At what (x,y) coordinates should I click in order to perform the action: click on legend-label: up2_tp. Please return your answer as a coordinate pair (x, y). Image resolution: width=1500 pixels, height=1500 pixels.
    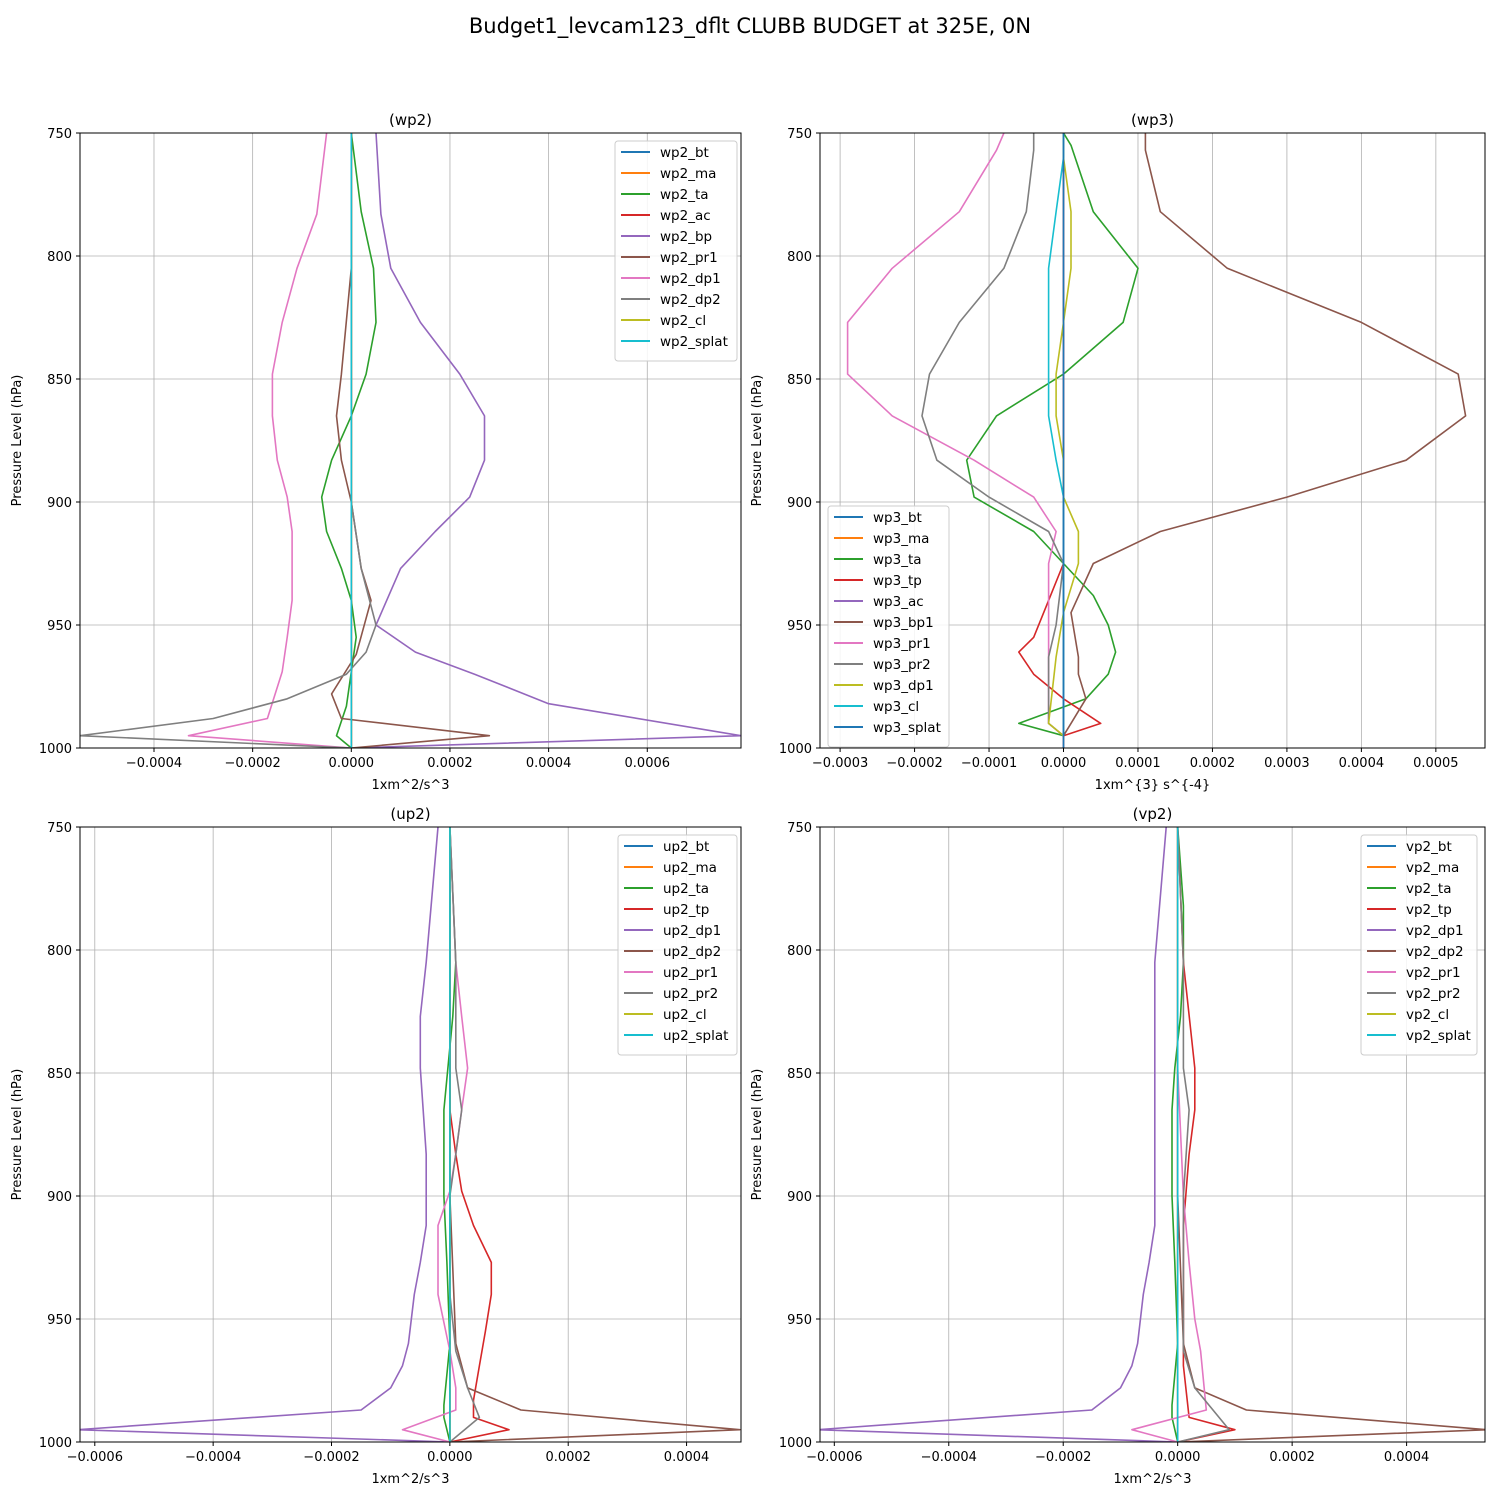
    Looking at the image, I should click on (686, 910).